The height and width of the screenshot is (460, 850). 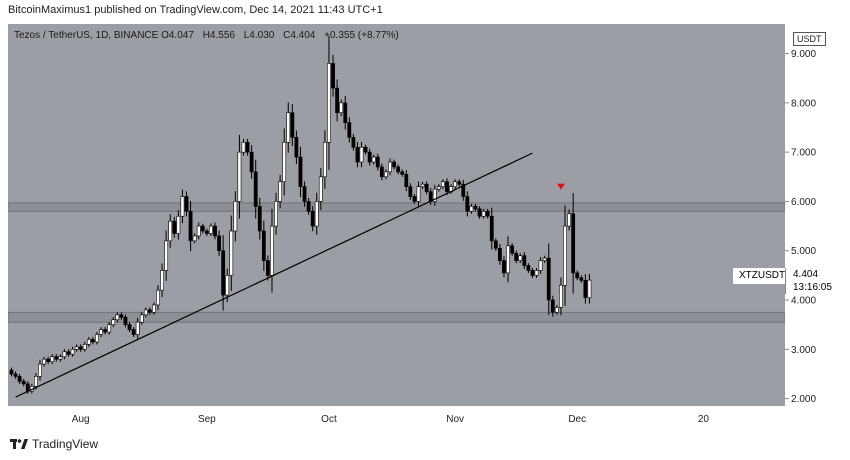 What do you see at coordinates (54, 444) in the screenshot?
I see `tradingview-footer: TradingView` at bounding box center [54, 444].